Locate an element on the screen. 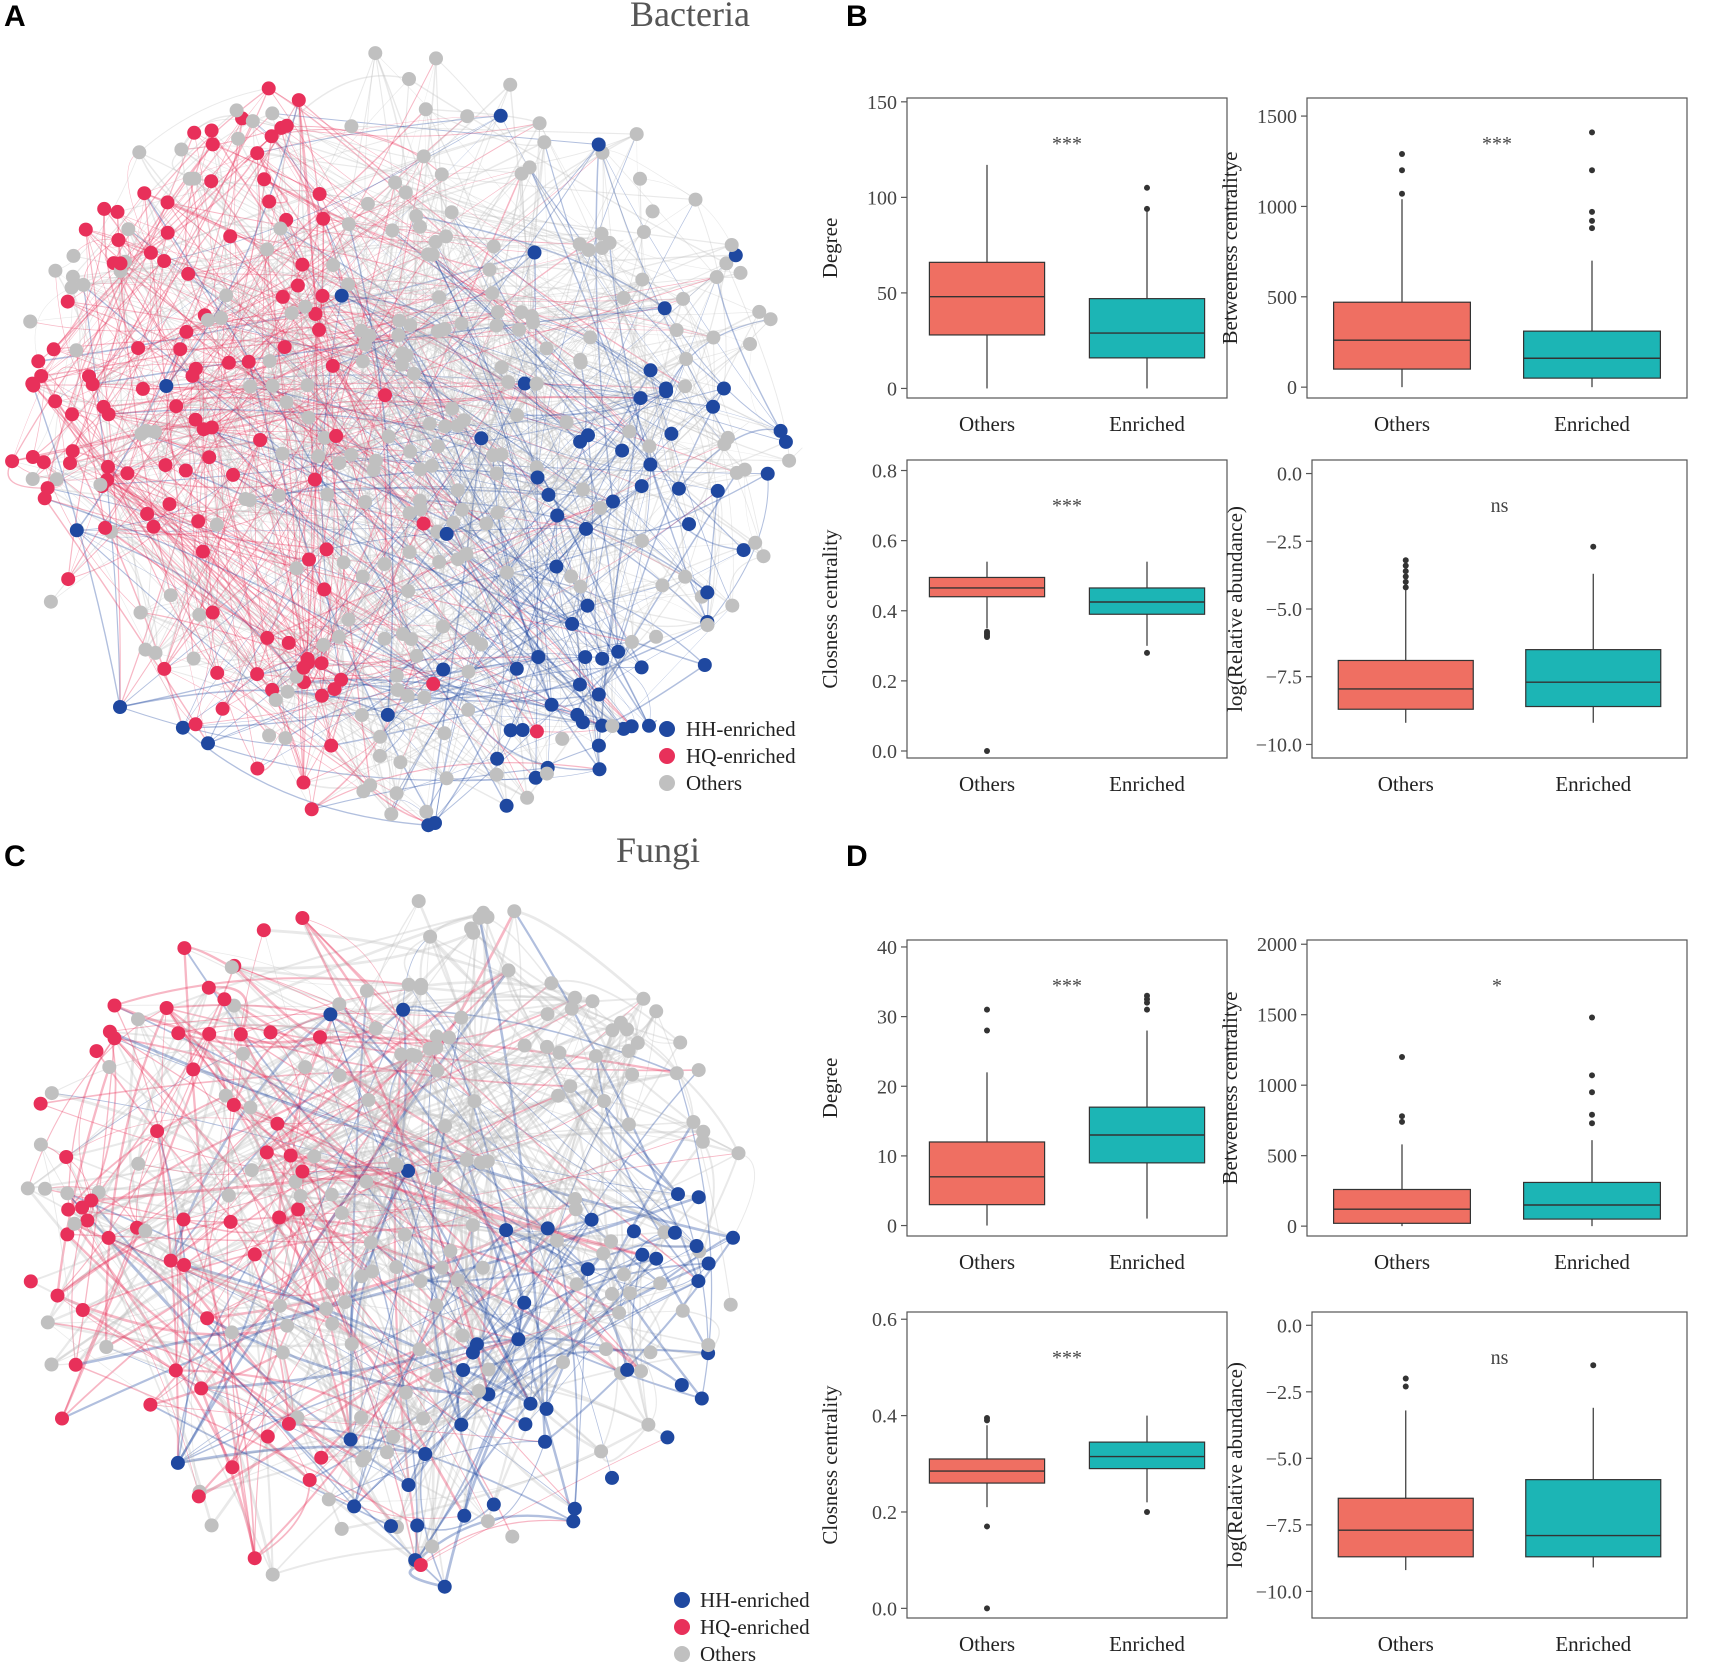 The image size is (1736, 1668). y-tick-label: 0.6 is located at coordinates (884, 1320).